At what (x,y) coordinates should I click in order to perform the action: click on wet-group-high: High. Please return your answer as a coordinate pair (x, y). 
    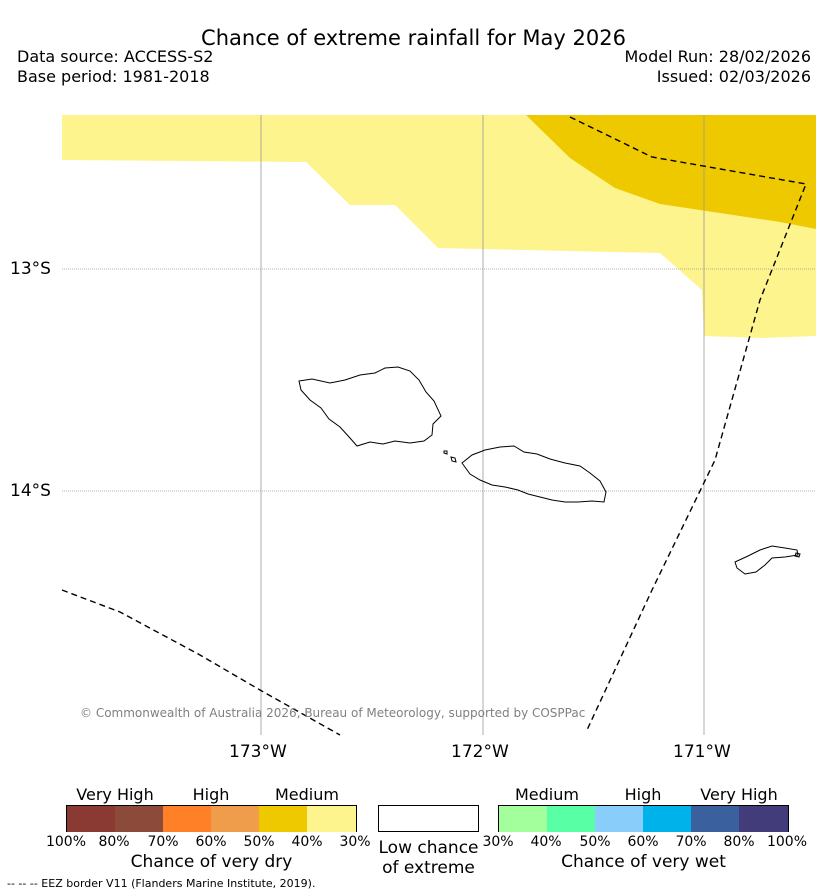
    Looking at the image, I should click on (643, 794).